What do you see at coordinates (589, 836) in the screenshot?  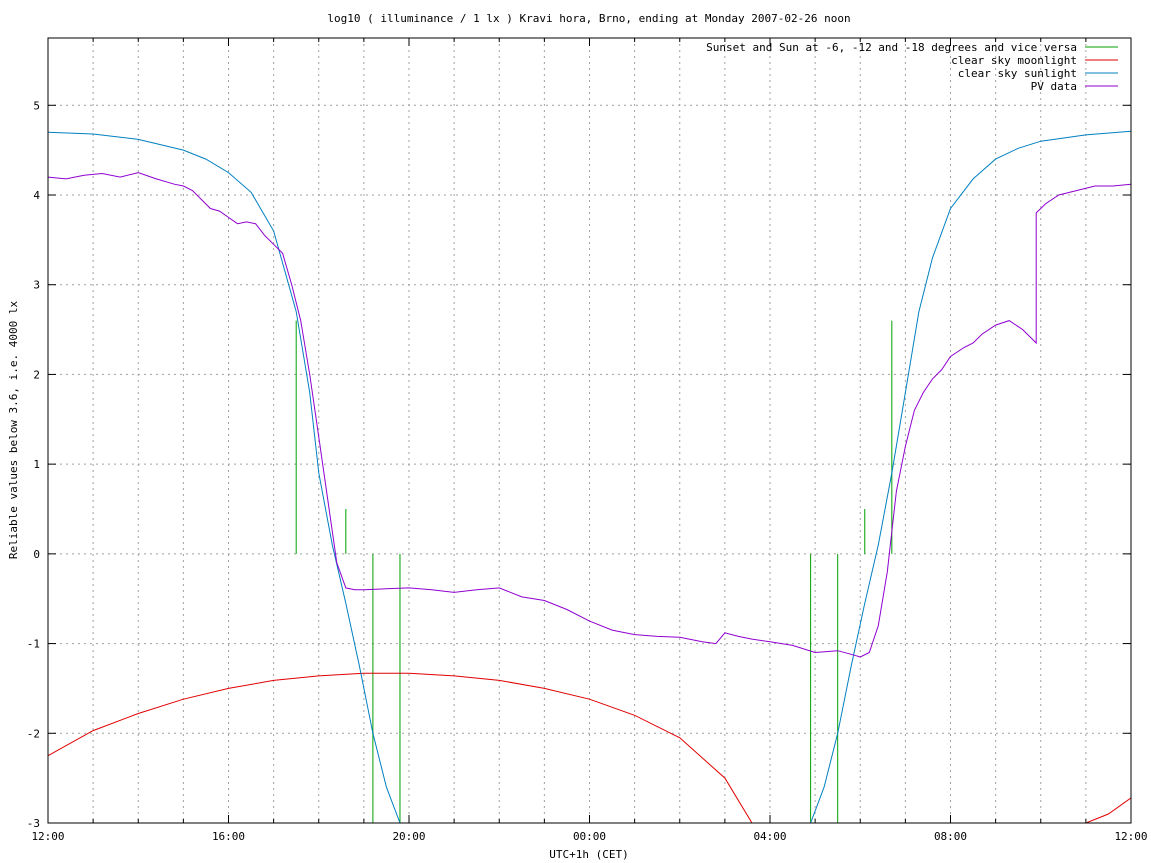 I see `x-tick-label: 00:00` at bounding box center [589, 836].